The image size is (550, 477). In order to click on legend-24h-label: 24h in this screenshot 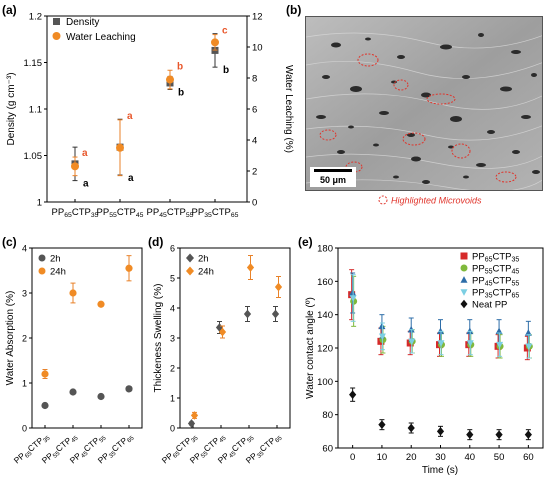, I will do `click(58, 272)`.